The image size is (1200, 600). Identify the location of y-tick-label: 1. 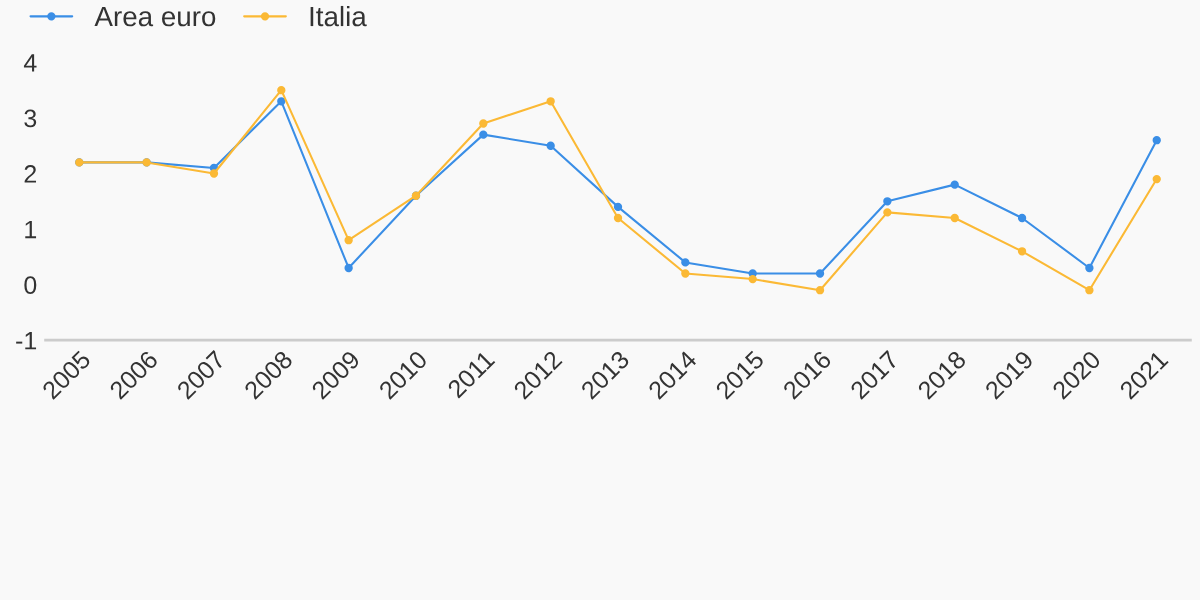
(31, 229).